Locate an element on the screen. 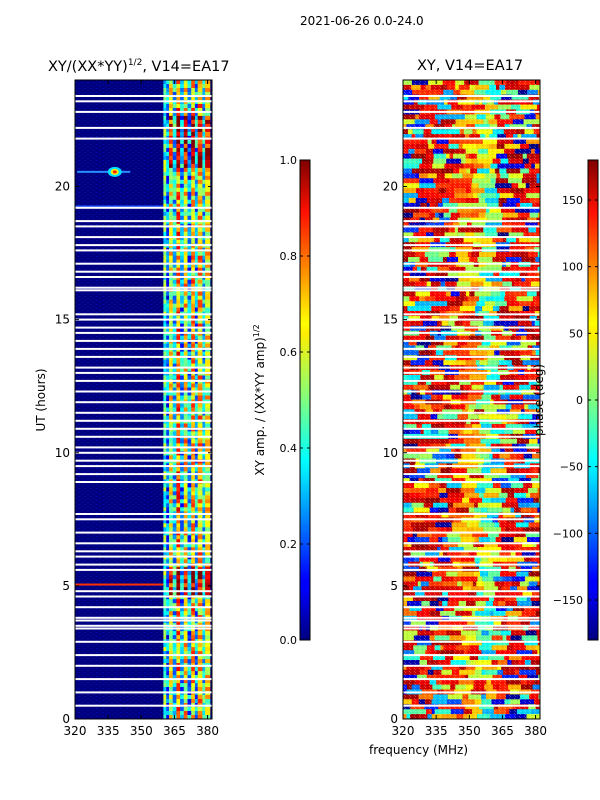  colorbar-tick-label: 0.4 is located at coordinates (289, 448).